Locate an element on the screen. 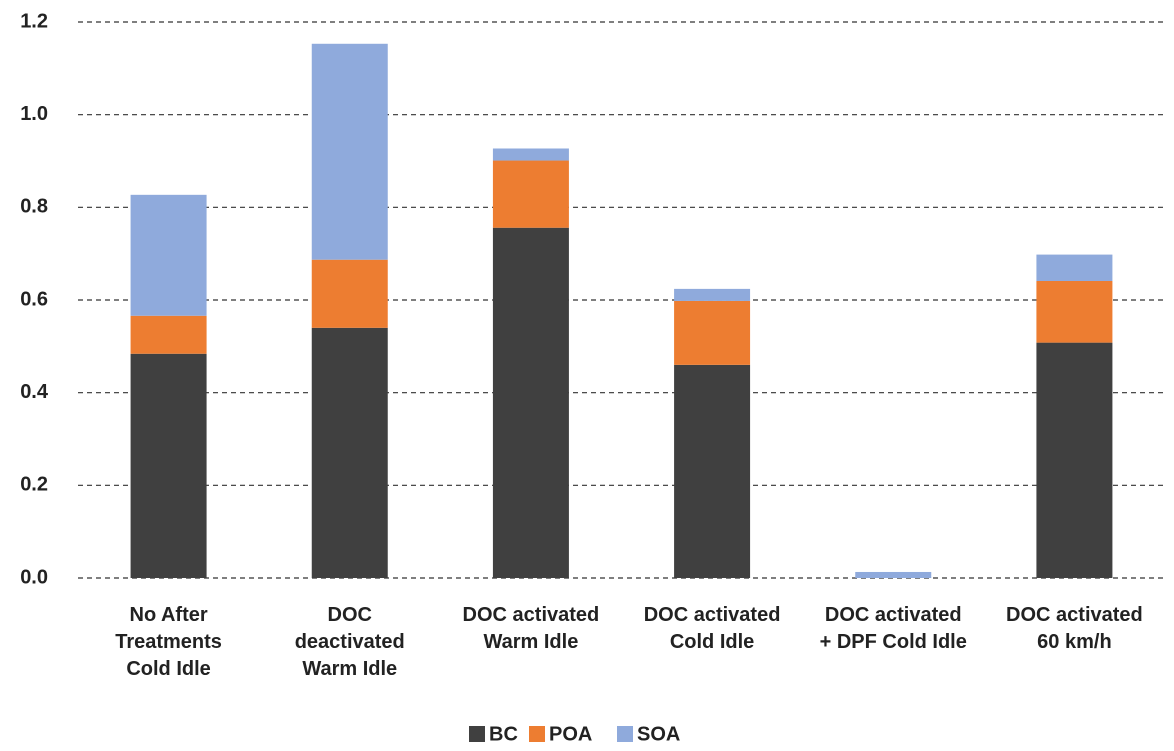  x-tick-label: DOC activated Cold Idle is located at coordinates (712, 628).